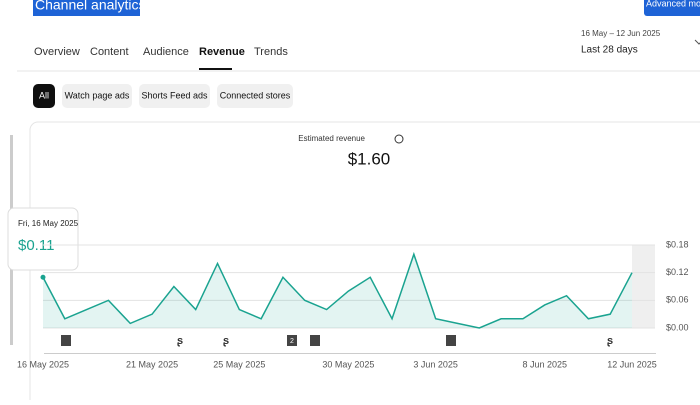  What do you see at coordinates (331, 138) in the screenshot?
I see `metric-label: Estimated revenue` at bounding box center [331, 138].